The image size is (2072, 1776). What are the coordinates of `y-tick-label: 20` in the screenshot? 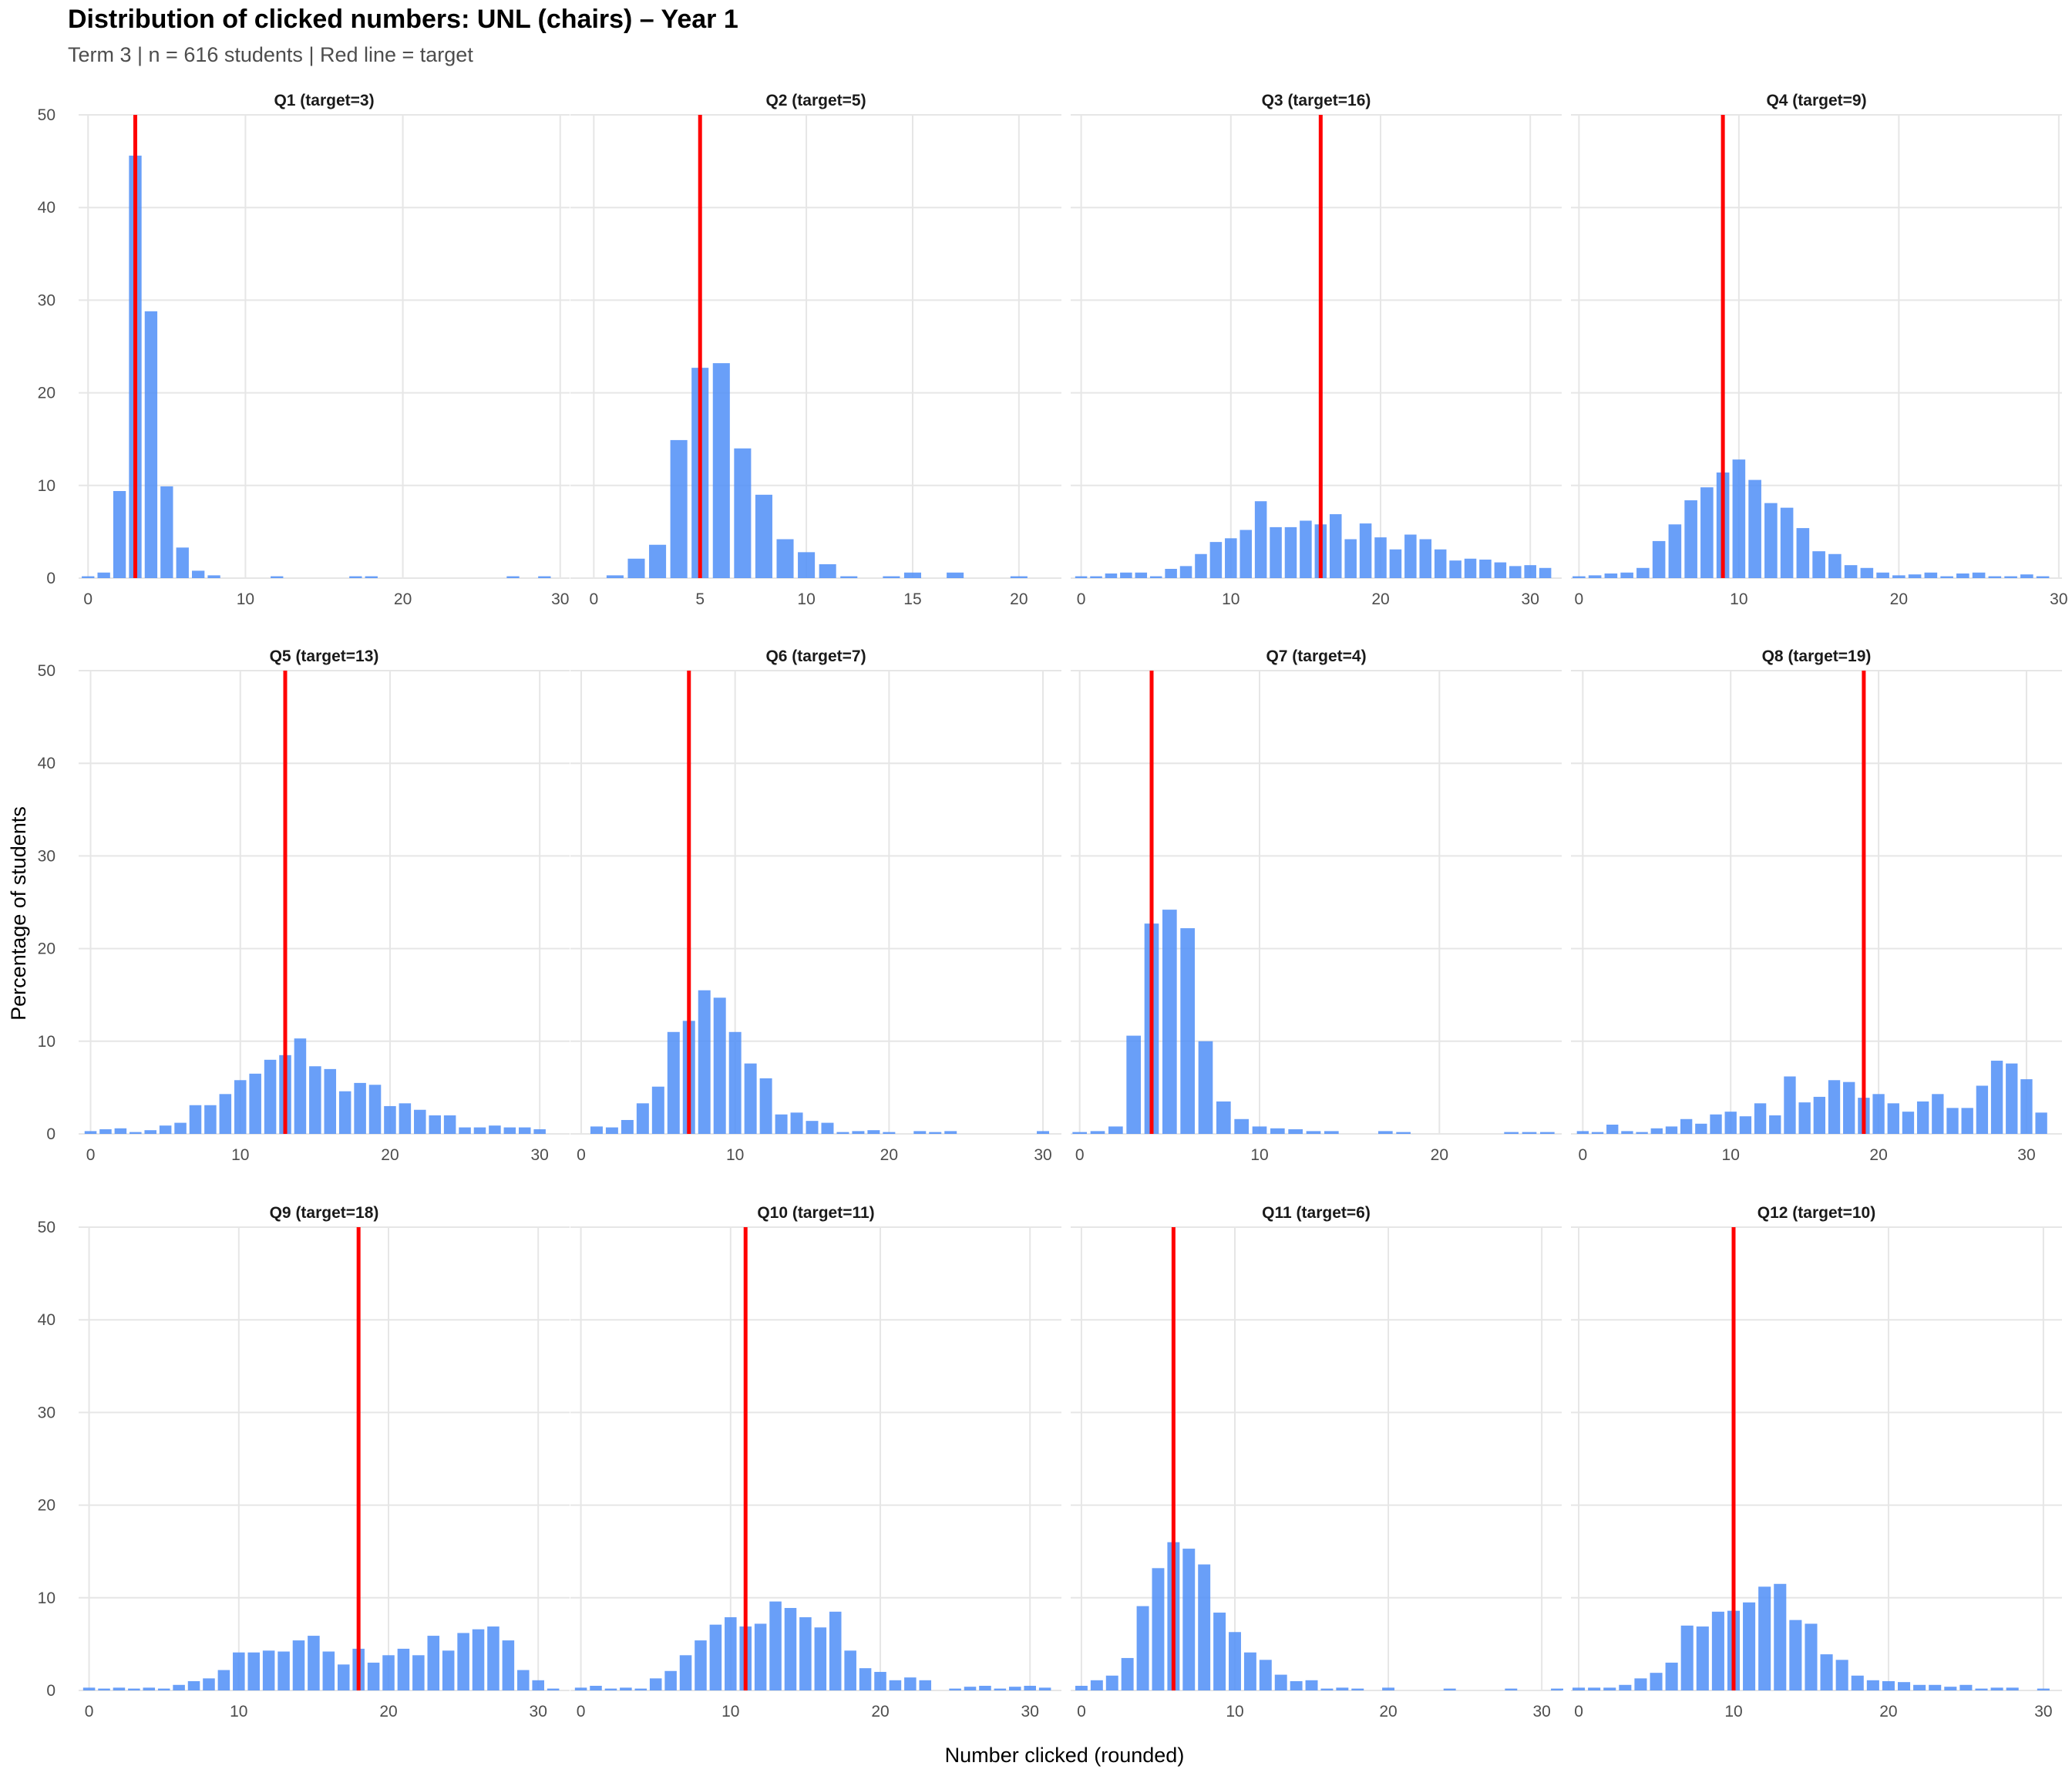 It's located at (47, 1506).